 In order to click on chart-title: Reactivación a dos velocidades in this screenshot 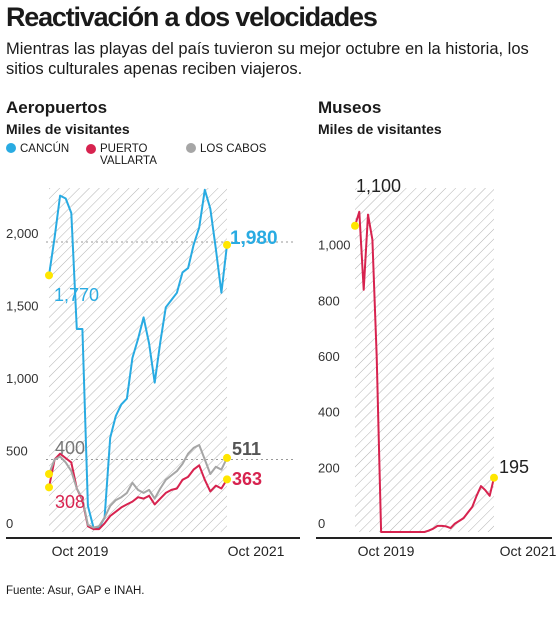, I will do `click(192, 17)`.